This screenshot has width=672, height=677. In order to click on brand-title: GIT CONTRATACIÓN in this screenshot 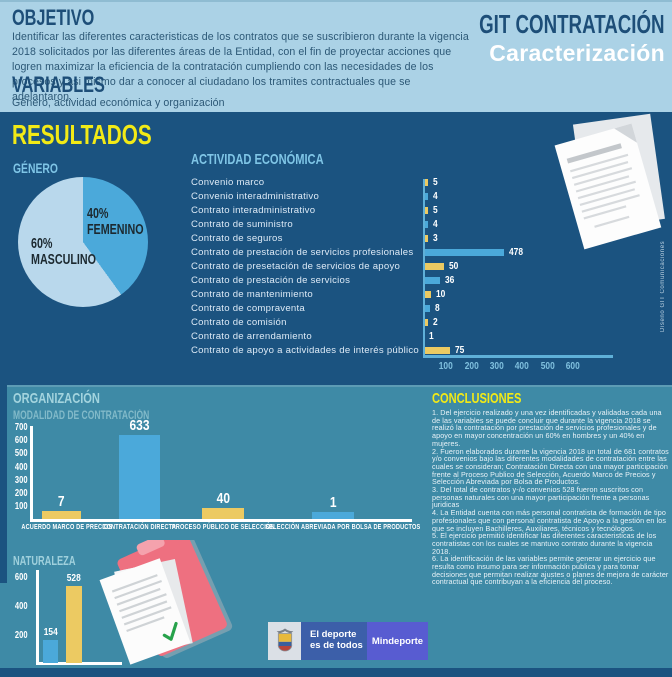, I will do `click(536, 24)`.